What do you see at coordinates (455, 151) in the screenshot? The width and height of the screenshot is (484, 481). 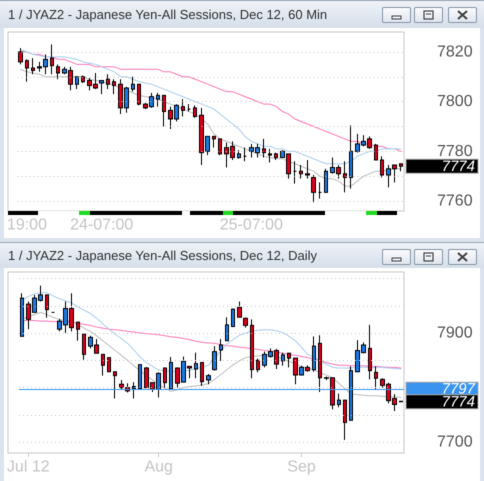 I see `y-tick-label: 7780` at bounding box center [455, 151].